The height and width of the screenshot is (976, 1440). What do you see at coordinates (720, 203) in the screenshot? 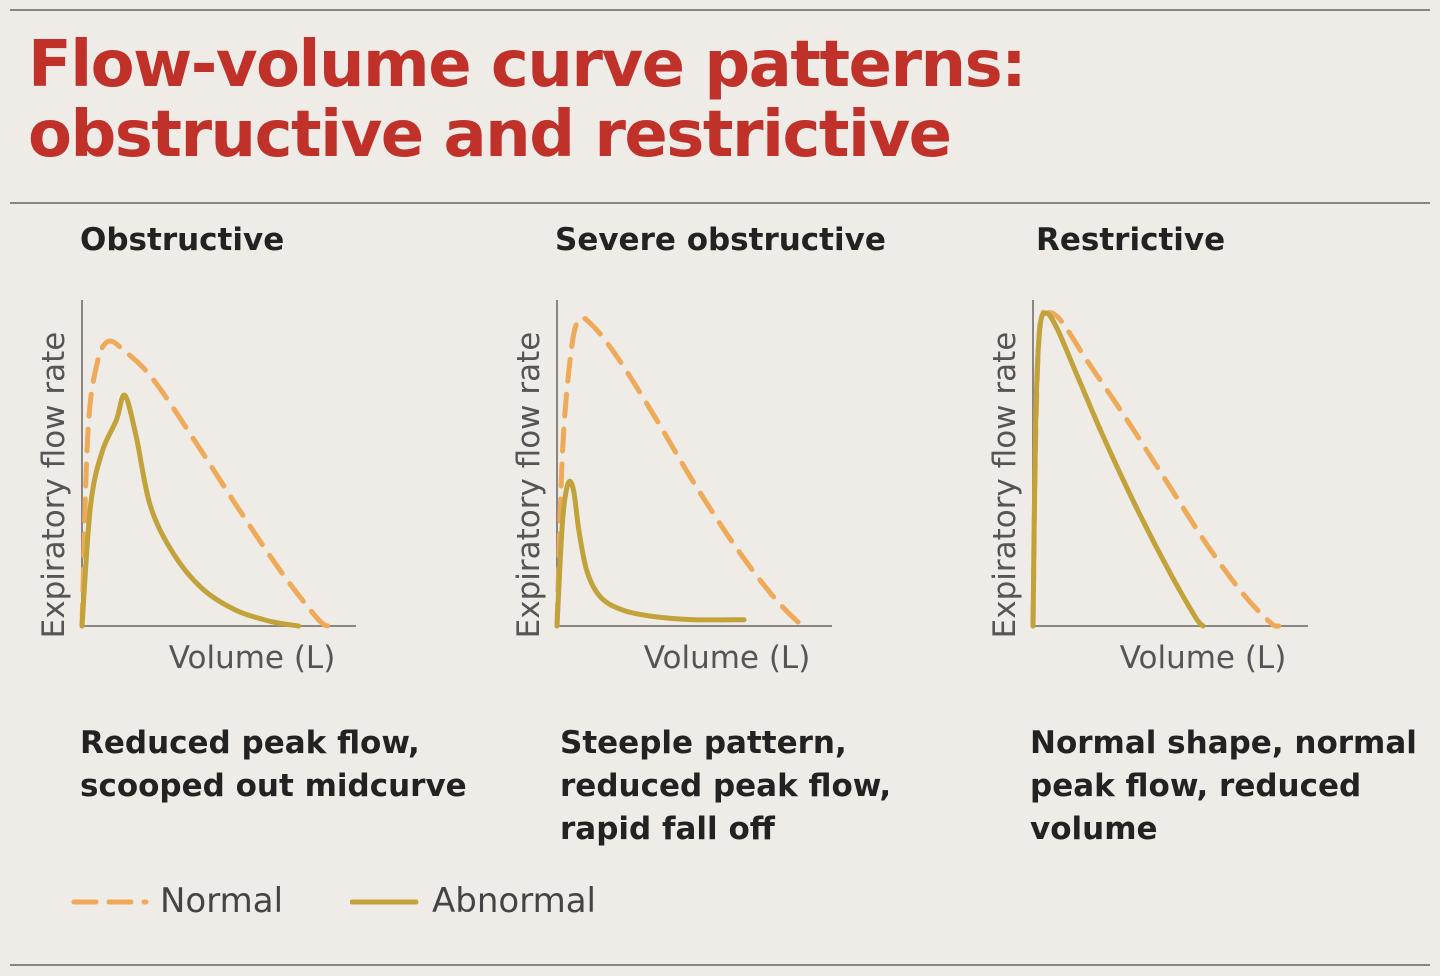
I see `title-divider` at bounding box center [720, 203].